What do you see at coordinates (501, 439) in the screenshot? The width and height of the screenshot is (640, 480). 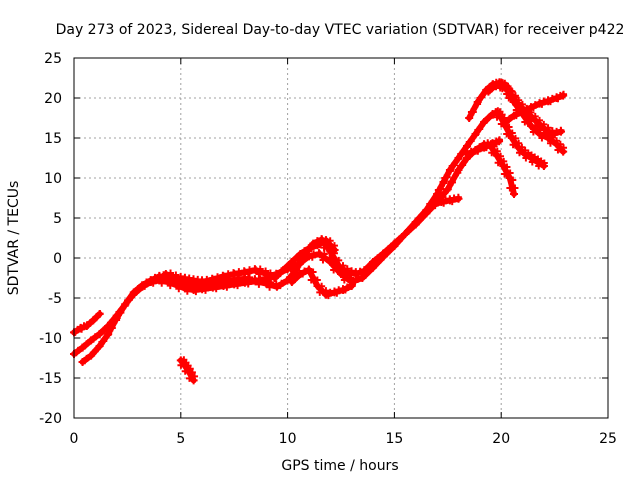 I see `x-tick-label: 20` at bounding box center [501, 439].